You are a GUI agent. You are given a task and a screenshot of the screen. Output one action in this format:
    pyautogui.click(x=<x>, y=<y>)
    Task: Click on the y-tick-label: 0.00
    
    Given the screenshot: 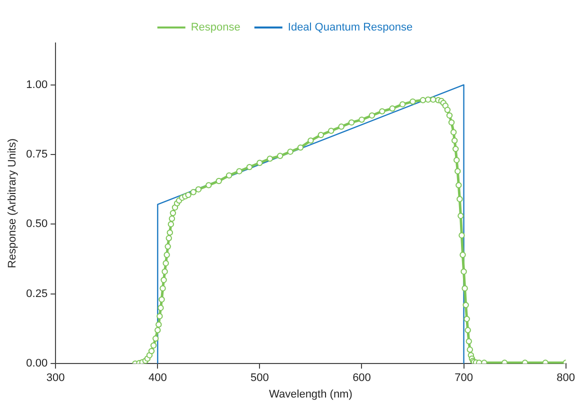 What is the action you would take?
    pyautogui.click(x=37, y=364)
    